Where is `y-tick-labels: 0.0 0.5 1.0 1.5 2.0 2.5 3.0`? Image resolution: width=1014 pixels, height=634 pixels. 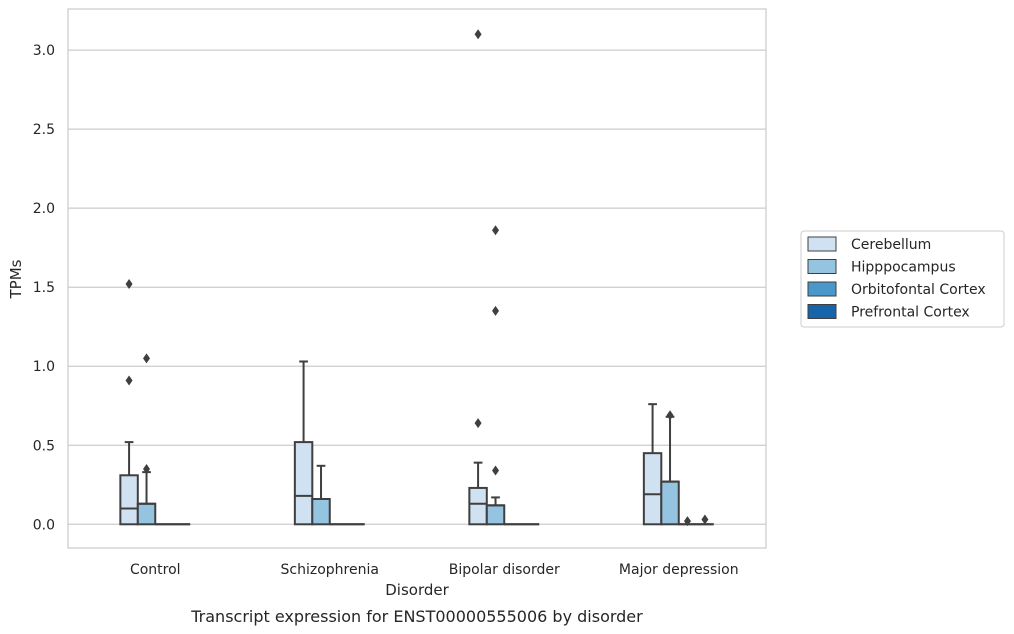 y-tick-labels: 0.0 0.5 1.0 1.5 2.0 2.5 3.0 is located at coordinates (44, 288).